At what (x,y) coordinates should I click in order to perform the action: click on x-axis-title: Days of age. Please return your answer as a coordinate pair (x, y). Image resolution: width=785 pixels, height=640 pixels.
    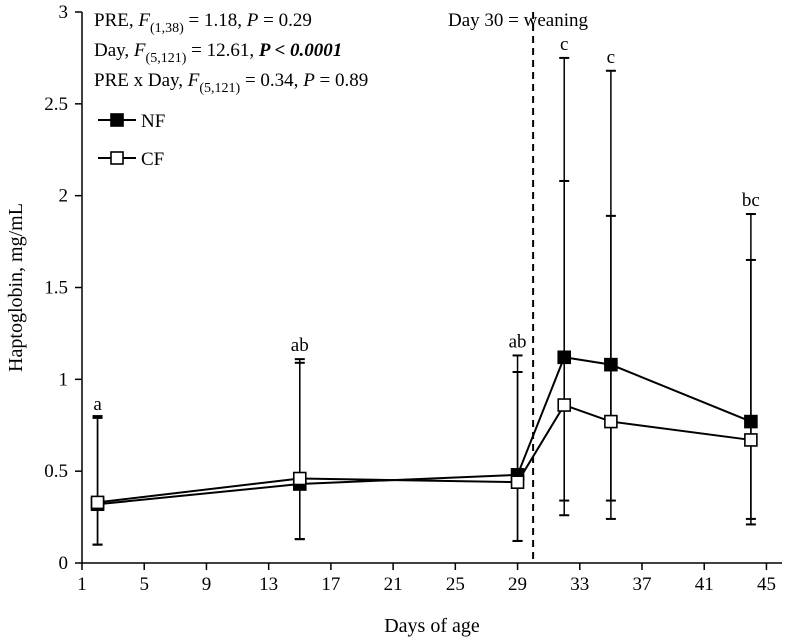
    Looking at the image, I should click on (432, 626).